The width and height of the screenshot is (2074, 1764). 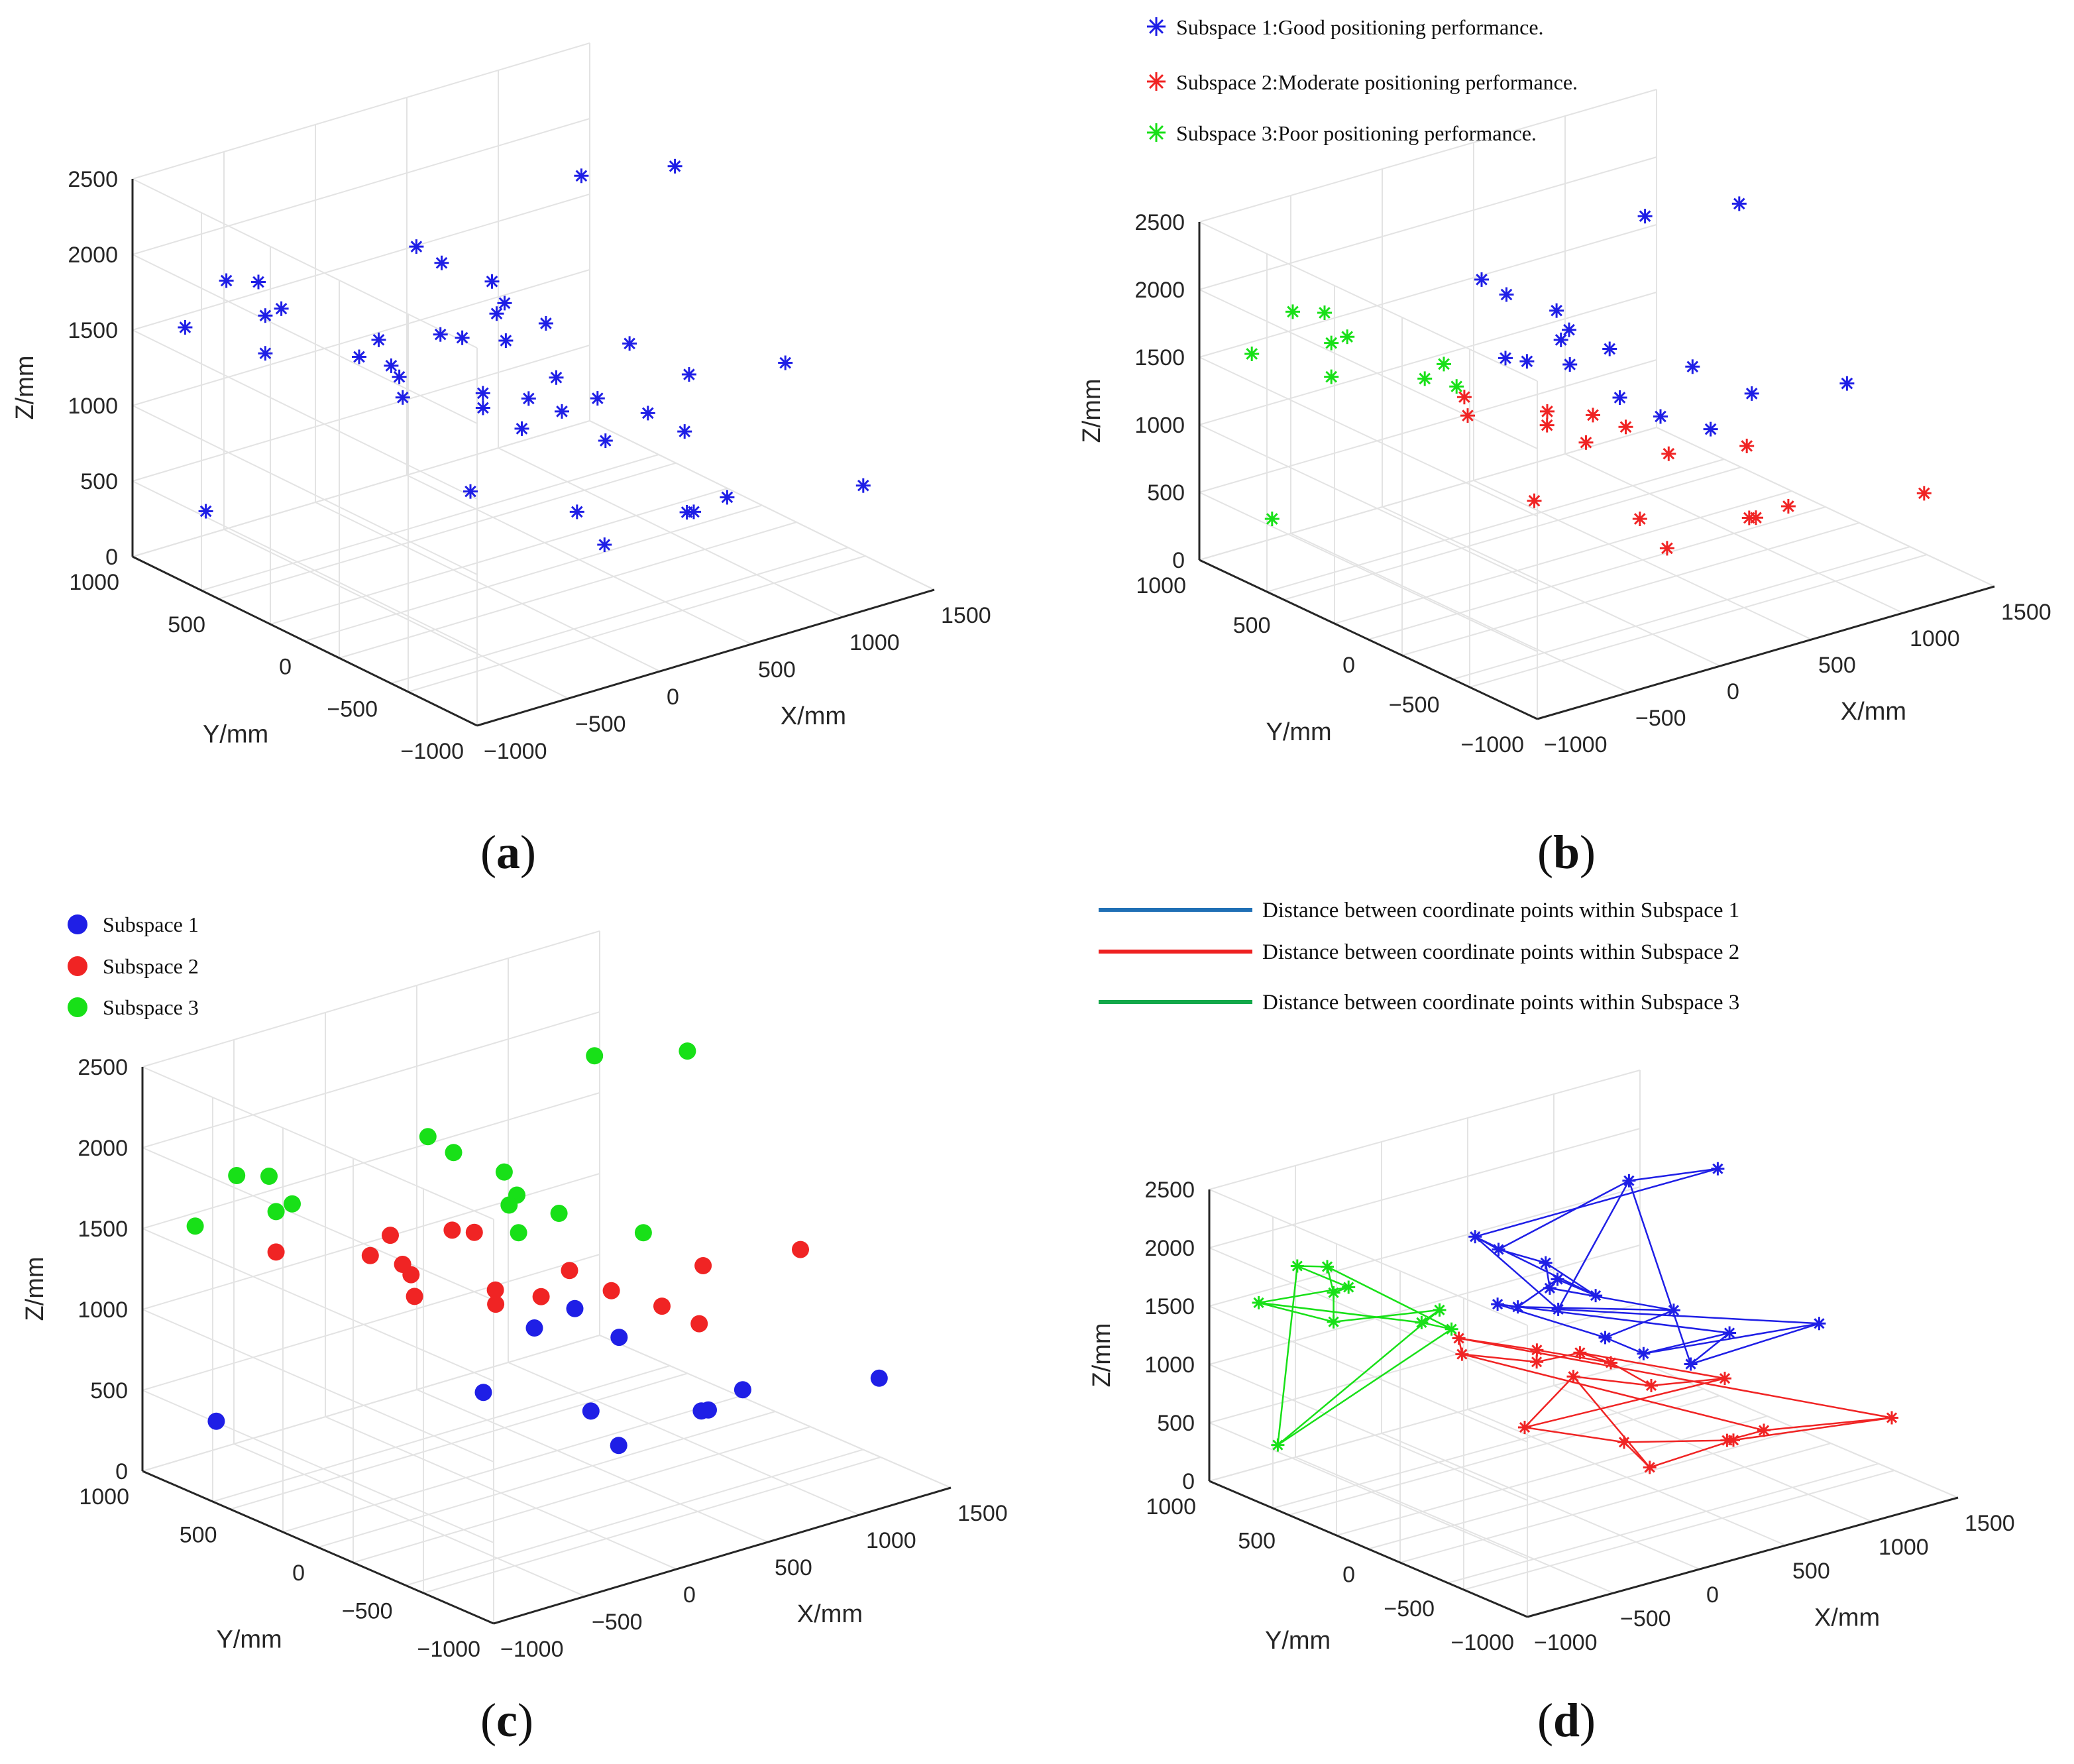 I want to click on z-tick-label: 2000, so click(x=93, y=255).